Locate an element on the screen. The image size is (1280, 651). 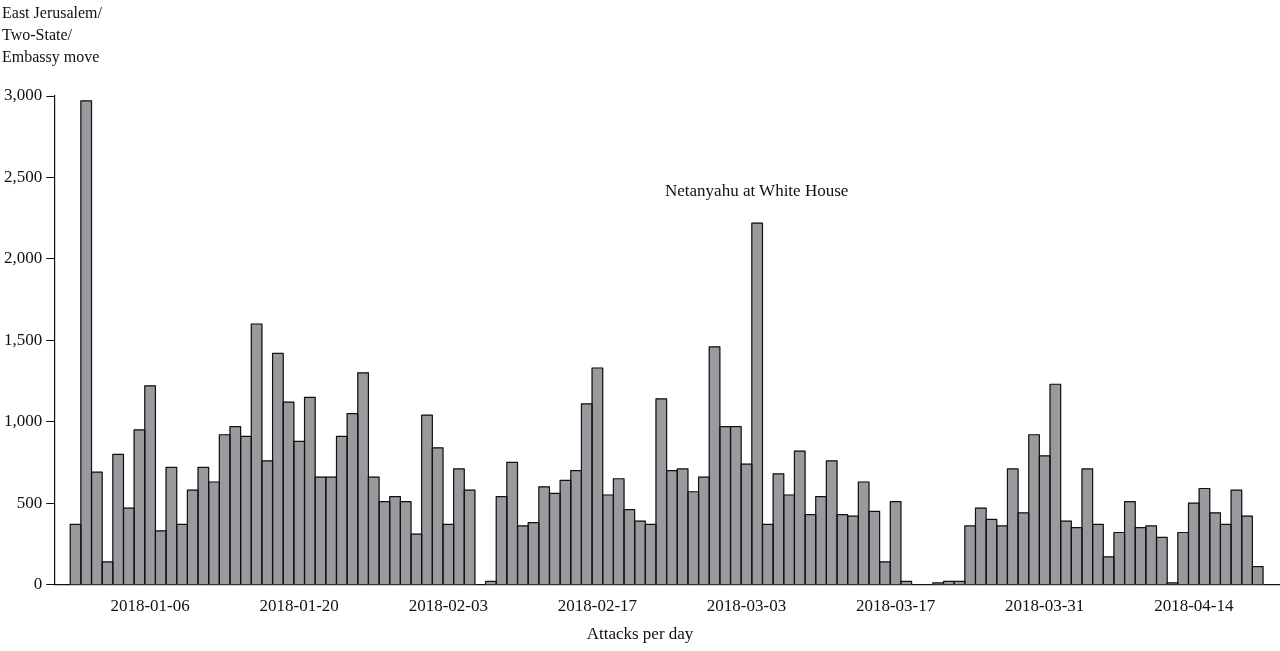
y-tick-label: 2,000 is located at coordinates (23, 258).